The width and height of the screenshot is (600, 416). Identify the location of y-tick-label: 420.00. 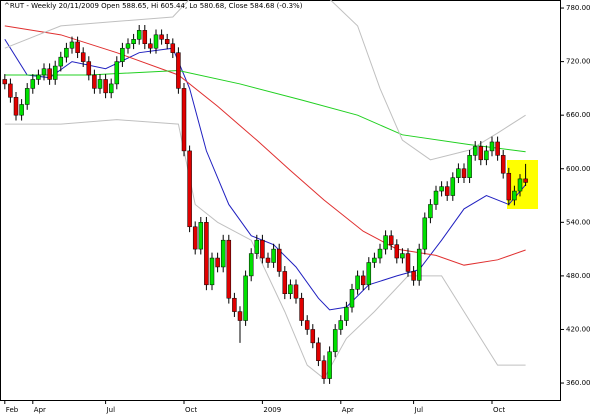
(578, 329).